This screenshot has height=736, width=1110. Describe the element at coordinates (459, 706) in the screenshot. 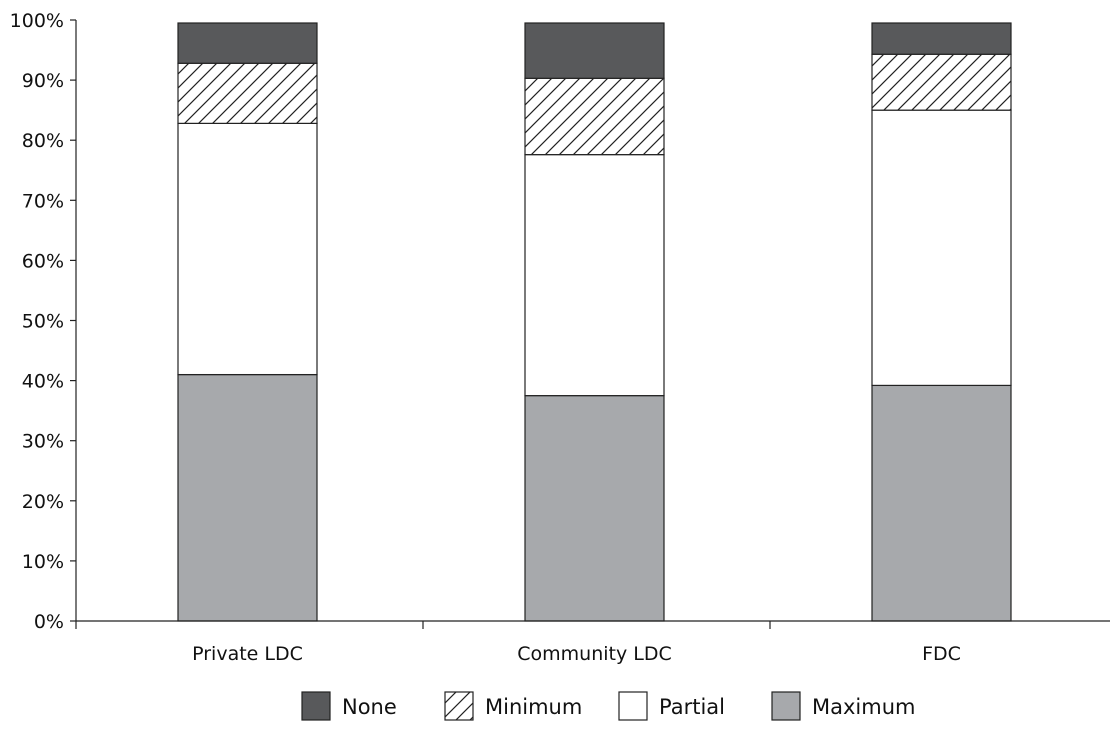

I see `legend-swatch-minimum` at that location.